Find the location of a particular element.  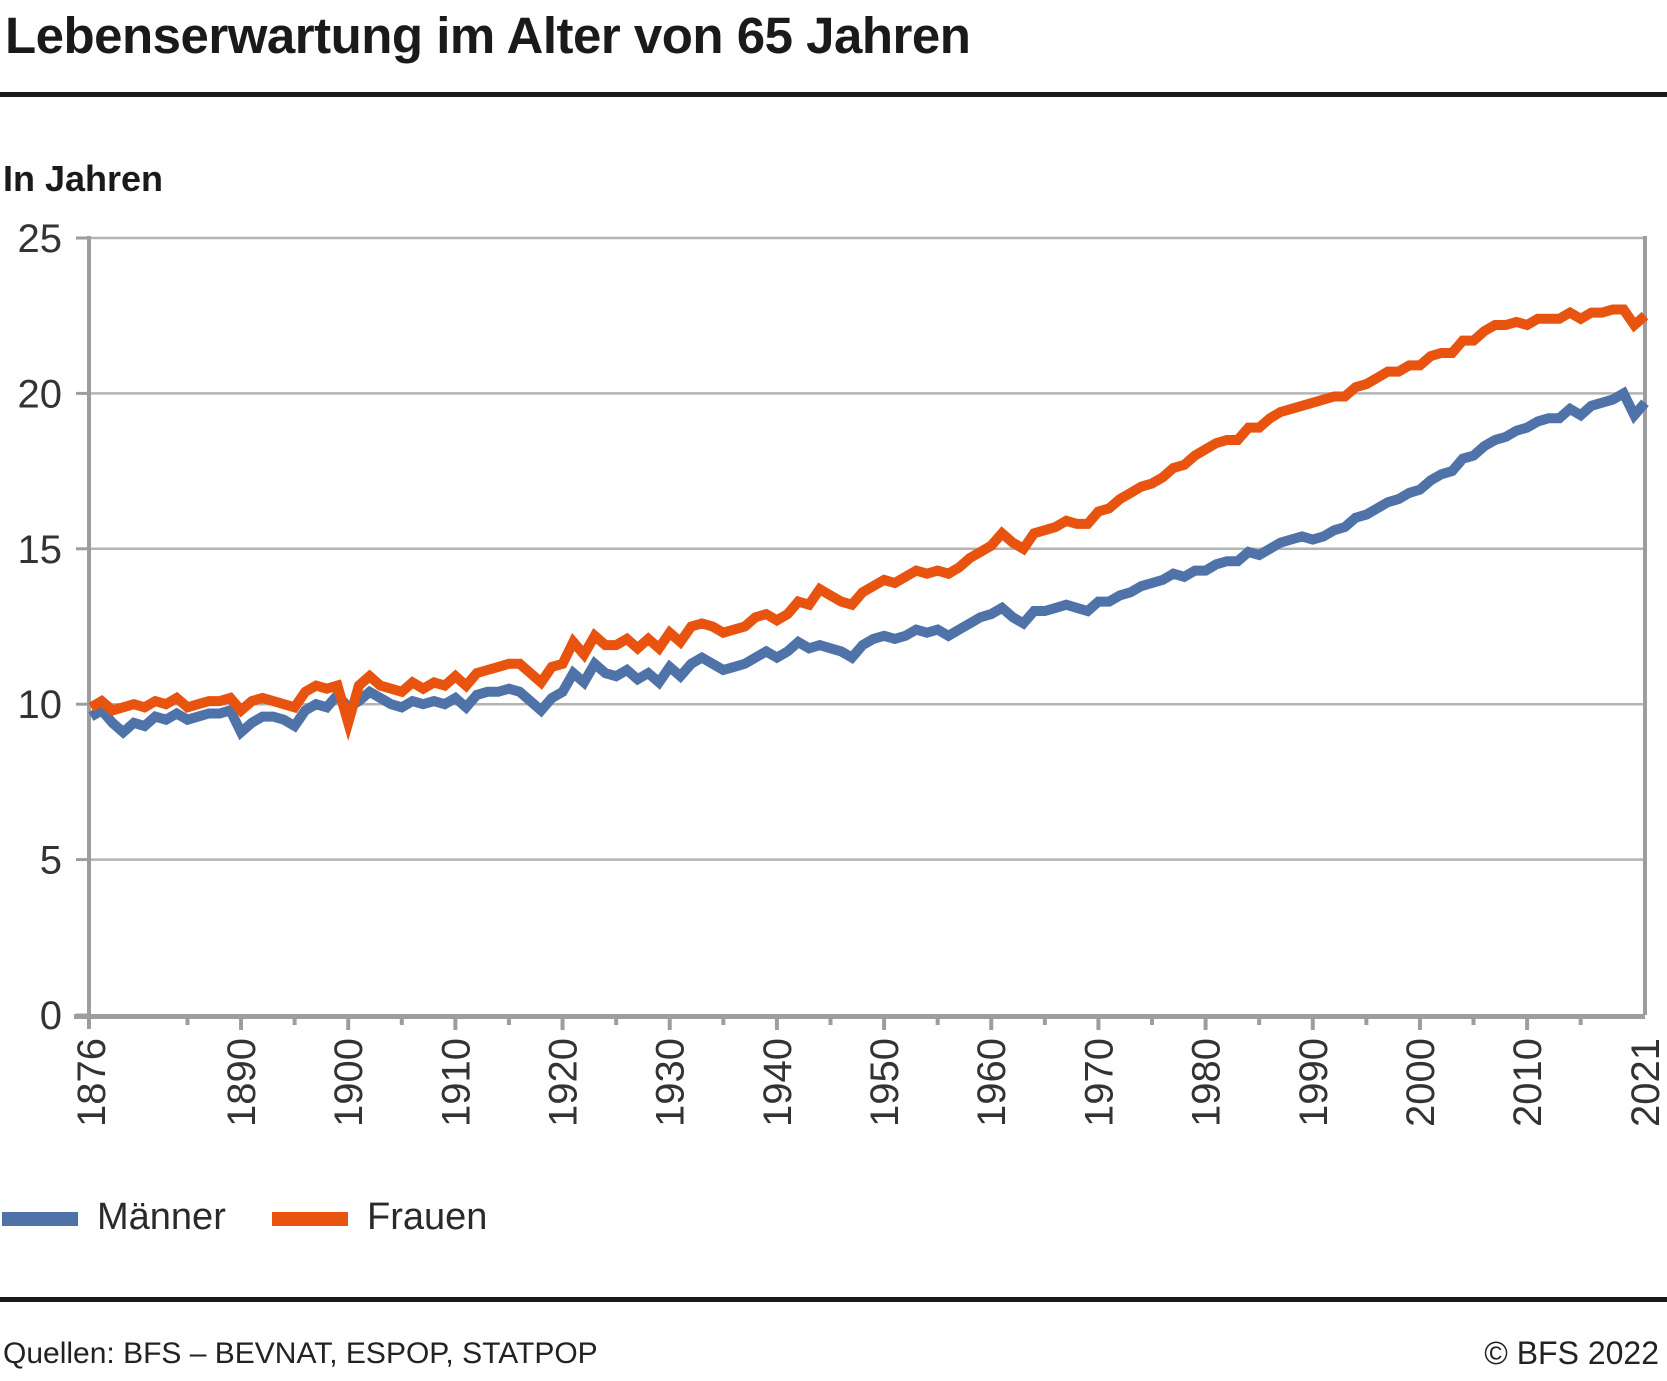

legend-label-frauen: Frauen is located at coordinates (427, 1217).